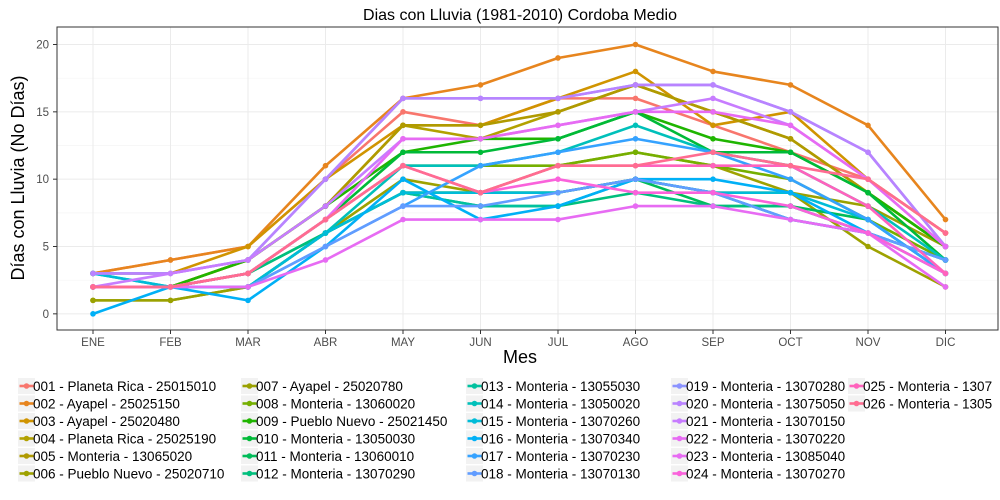 This screenshot has width=1000, height=500. Describe the element at coordinates (553, 421) in the screenshot. I see `legend-item: 015 - Monteria - 13070260` at that location.